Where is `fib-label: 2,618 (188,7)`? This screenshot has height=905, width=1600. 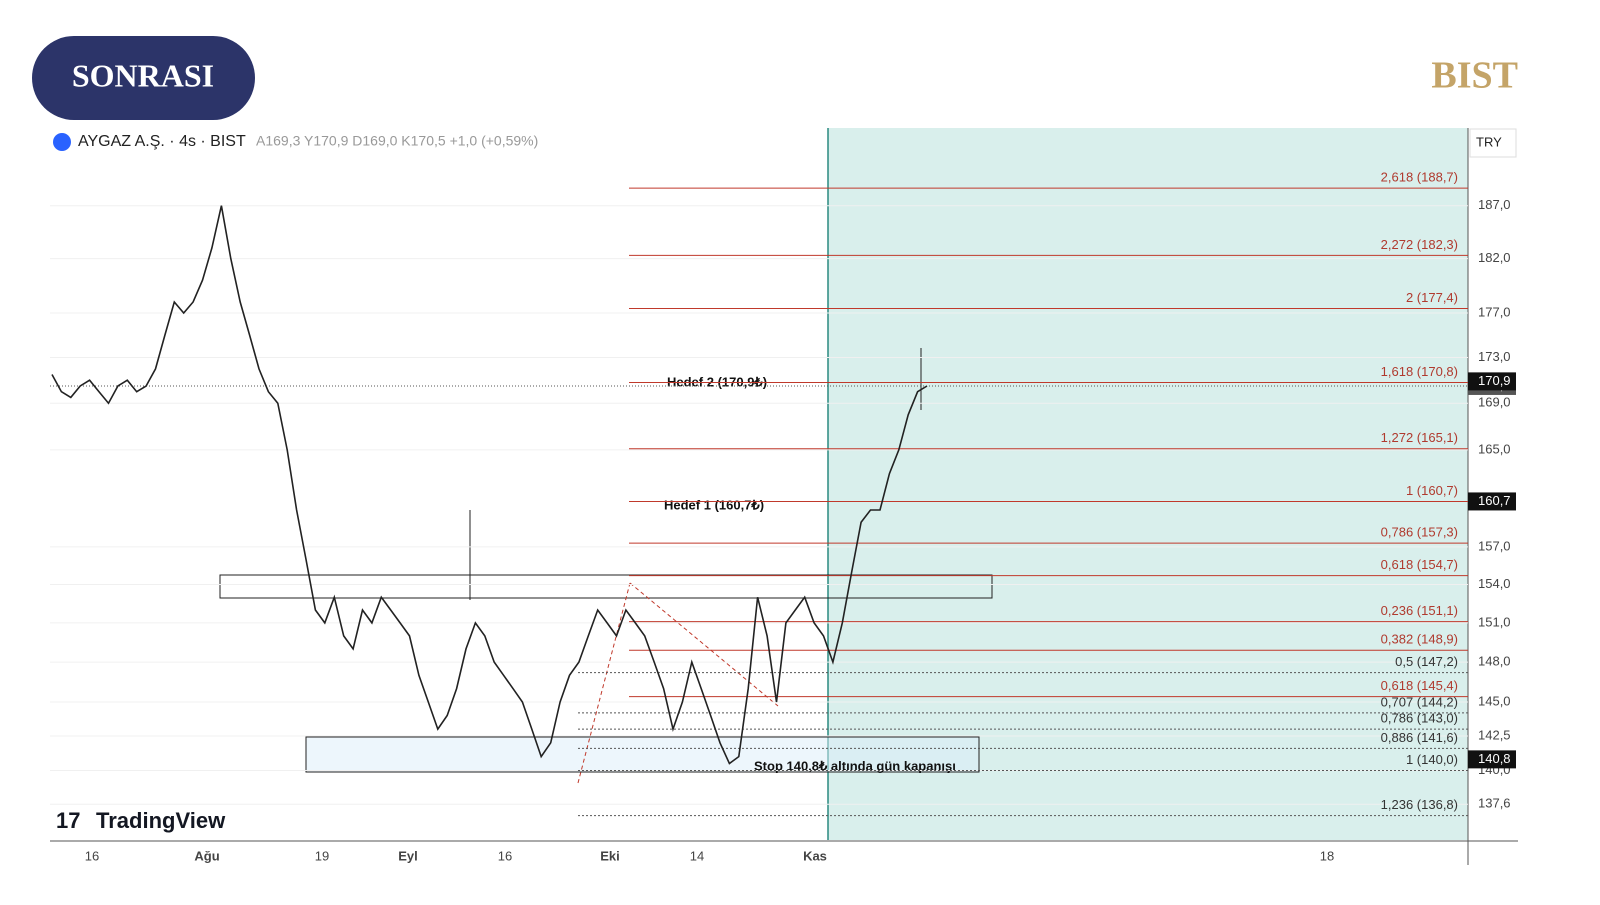 fib-label: 2,618 (188,7) is located at coordinates (1419, 177).